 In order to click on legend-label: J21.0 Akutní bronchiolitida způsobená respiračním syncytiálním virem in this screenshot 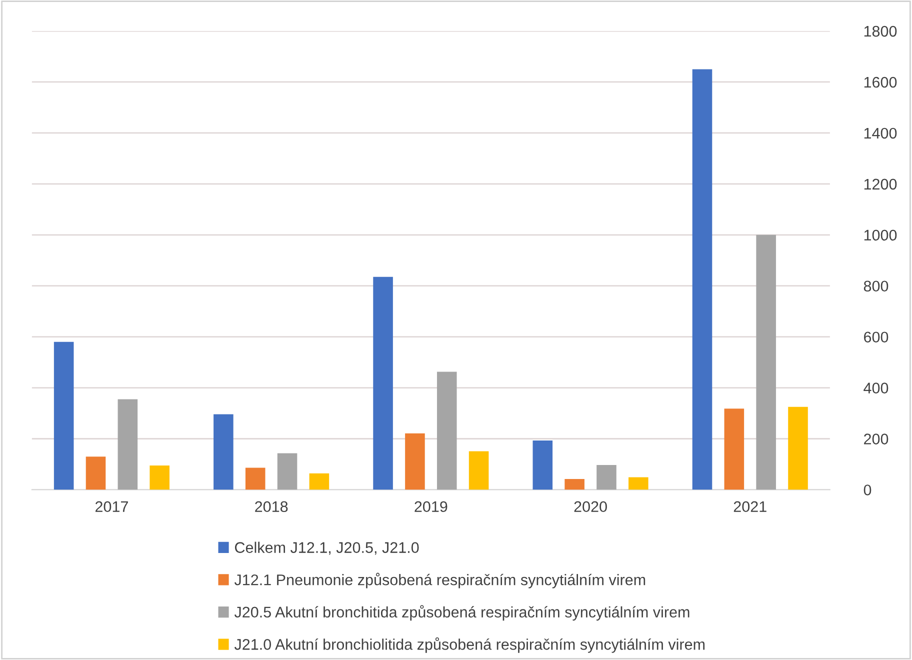, I will do `click(469, 645)`.